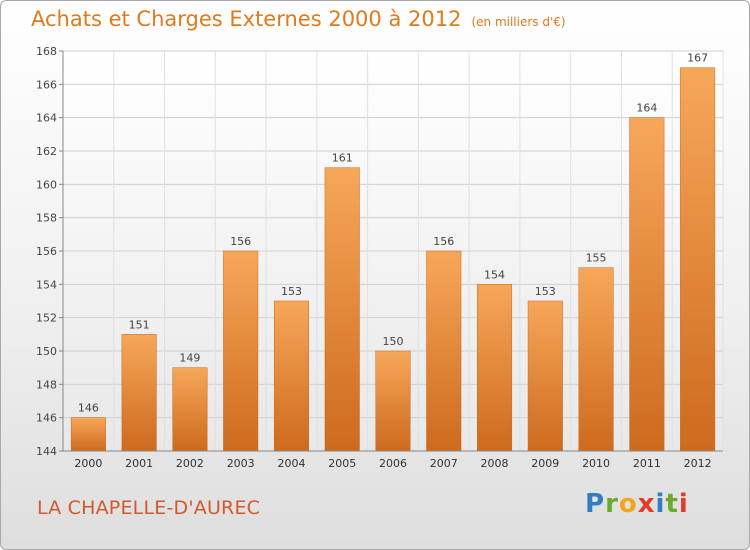  Describe the element at coordinates (190, 463) in the screenshot. I see `x-tick-label-2002: 2002` at that location.